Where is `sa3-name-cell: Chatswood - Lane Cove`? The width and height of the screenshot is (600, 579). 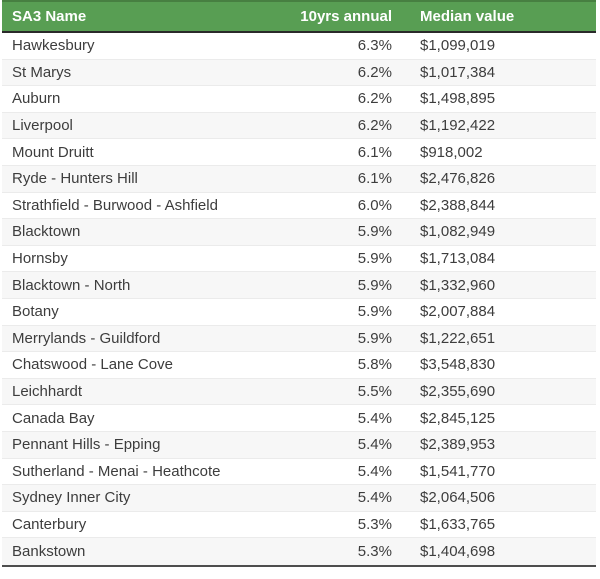 sa3-name-cell: Chatswood - Lane Cove is located at coordinates (92, 365).